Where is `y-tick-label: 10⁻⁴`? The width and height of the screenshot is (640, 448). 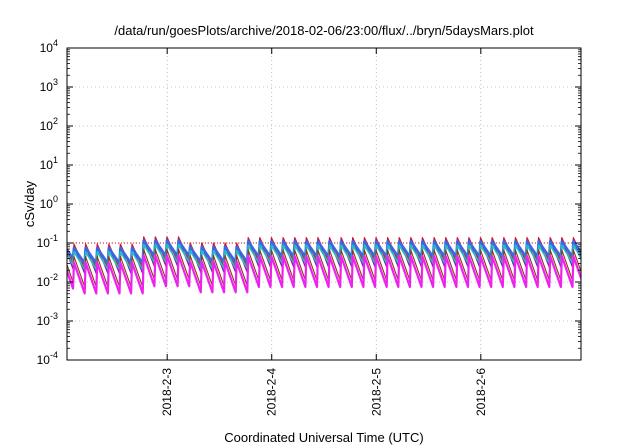 y-tick-label: 10⁻⁴ is located at coordinates (47, 358).